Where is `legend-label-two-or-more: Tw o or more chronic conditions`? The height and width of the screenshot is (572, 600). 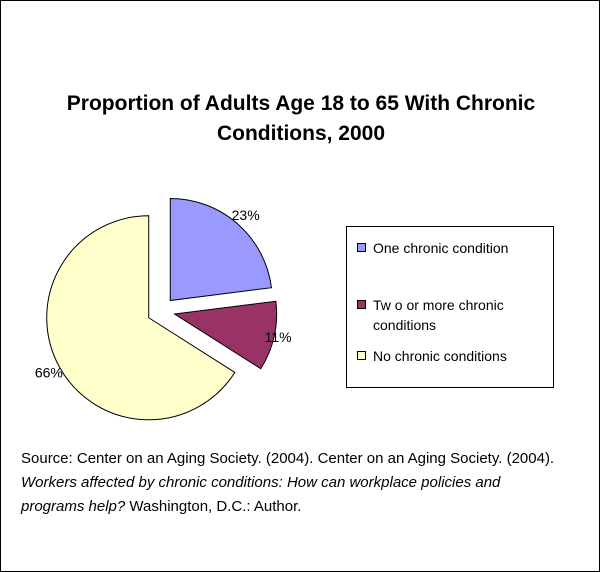 legend-label-two-or-more: Tw o or more chronic conditions is located at coordinates (438, 315).